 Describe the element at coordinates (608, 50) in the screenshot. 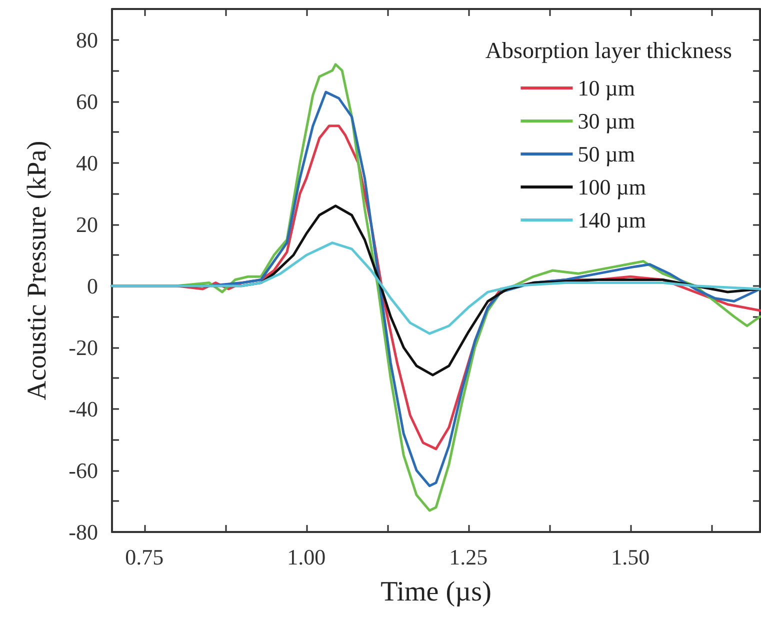

I see `legend-title: Absorption layer thickness` at that location.